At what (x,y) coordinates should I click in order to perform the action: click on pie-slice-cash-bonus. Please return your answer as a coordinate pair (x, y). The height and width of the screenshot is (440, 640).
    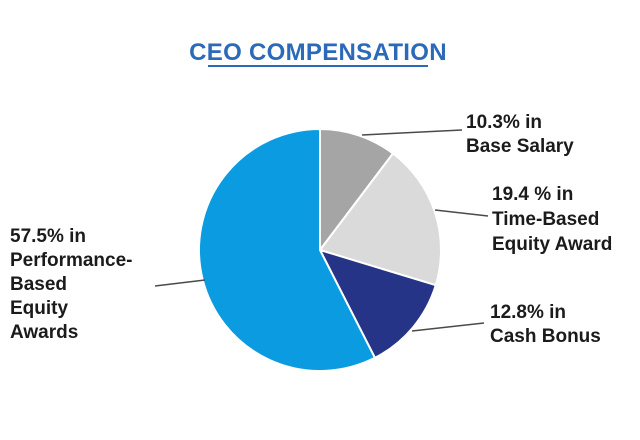
    Looking at the image, I should click on (378, 304).